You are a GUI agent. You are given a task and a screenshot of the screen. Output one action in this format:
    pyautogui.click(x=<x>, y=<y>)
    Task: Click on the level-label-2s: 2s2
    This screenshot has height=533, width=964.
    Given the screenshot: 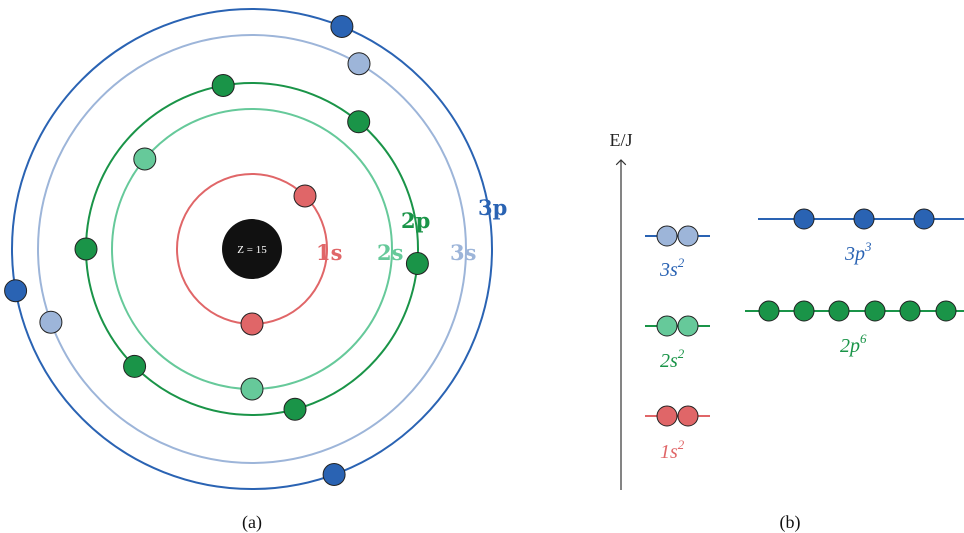 What is the action you would take?
    pyautogui.click(x=672, y=359)
    